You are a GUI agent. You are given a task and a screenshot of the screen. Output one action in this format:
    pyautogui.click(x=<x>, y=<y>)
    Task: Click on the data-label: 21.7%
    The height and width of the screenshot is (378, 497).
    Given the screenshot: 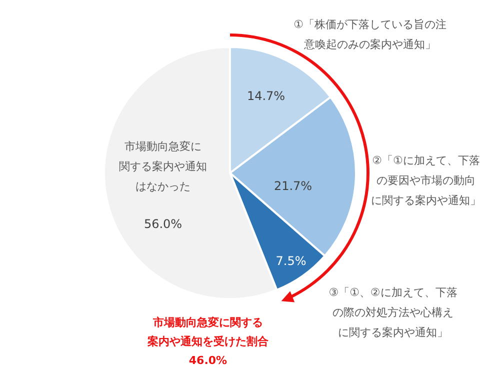 What is the action you would take?
    pyautogui.click(x=293, y=186)
    